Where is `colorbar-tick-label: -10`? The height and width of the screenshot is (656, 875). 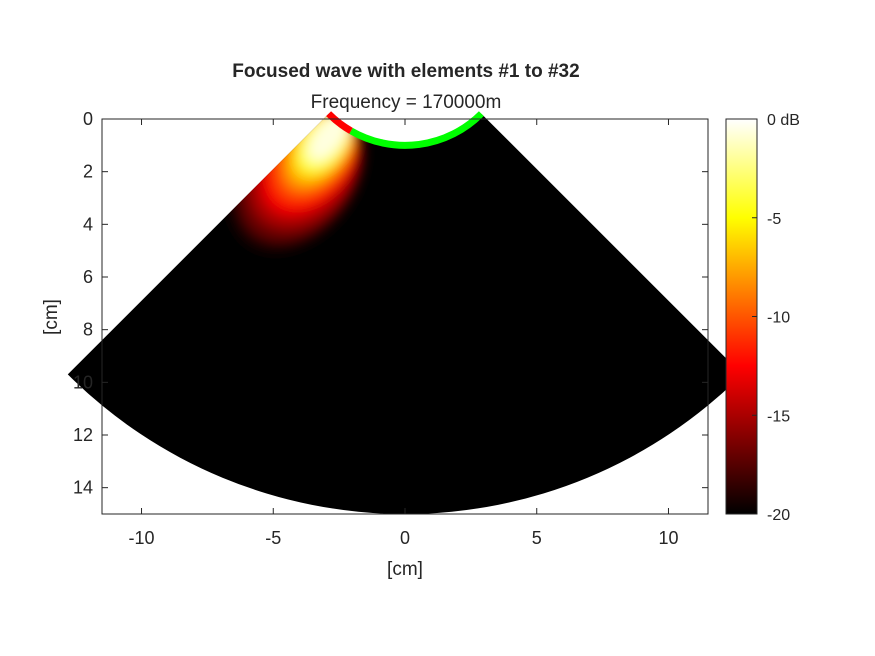
colorbar-tick-label: -10 is located at coordinates (778, 318).